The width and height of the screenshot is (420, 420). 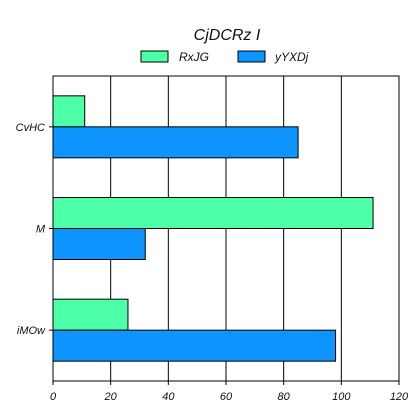 What do you see at coordinates (69, 111) in the screenshot?
I see `bar-rxjg-cvhc` at bounding box center [69, 111].